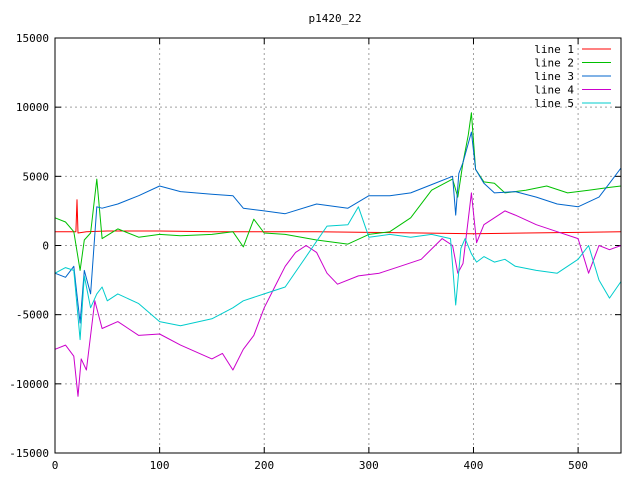 This screenshot has width=640, height=480. Describe the element at coordinates (554, 63) in the screenshot. I see `legend-label-2: line 2` at that location.